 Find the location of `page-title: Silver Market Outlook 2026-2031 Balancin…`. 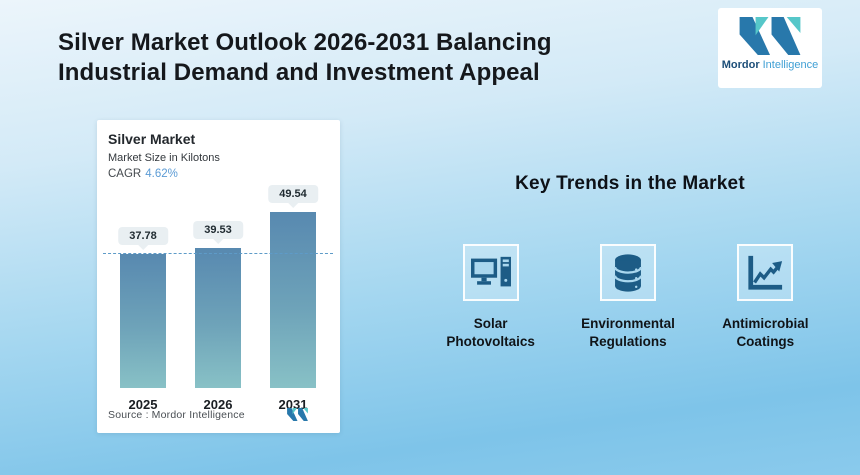

page-title: Silver Market Outlook 2026-2031 Balancin… is located at coordinates (305, 58).